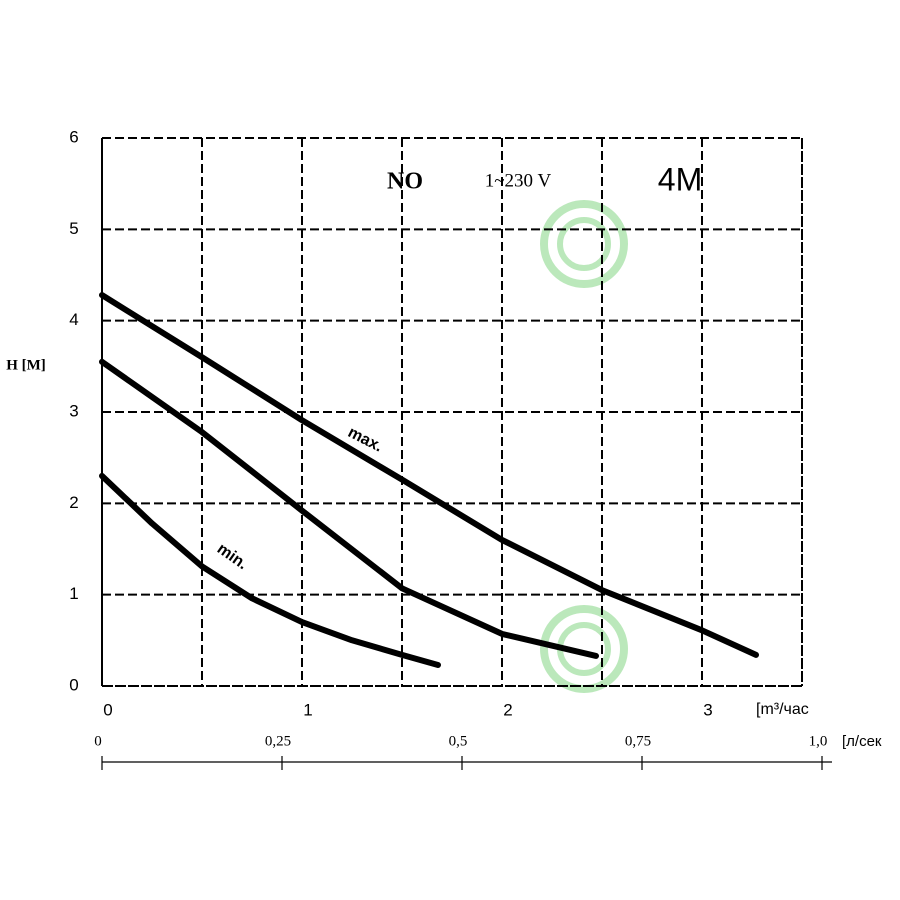  Describe the element at coordinates (98, 741) in the screenshot. I see `x2-tick-label: 0` at that location.